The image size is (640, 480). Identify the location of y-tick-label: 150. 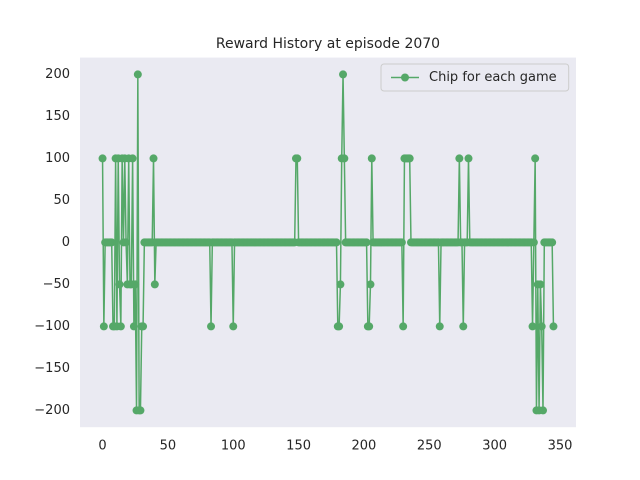
(57, 116).